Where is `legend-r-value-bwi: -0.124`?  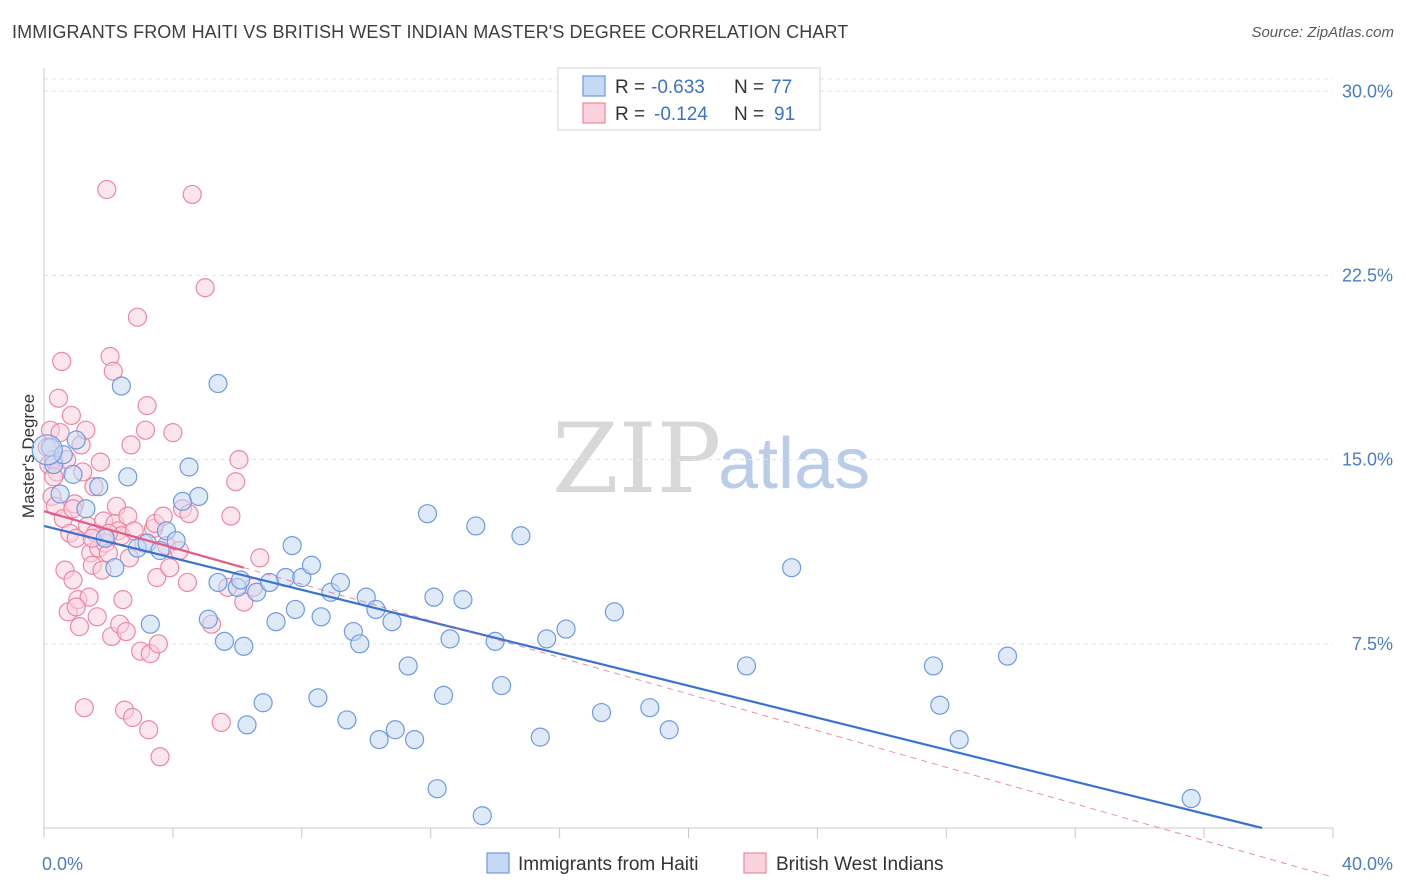 legend-r-value-bwi: -0.124 is located at coordinates (681, 114).